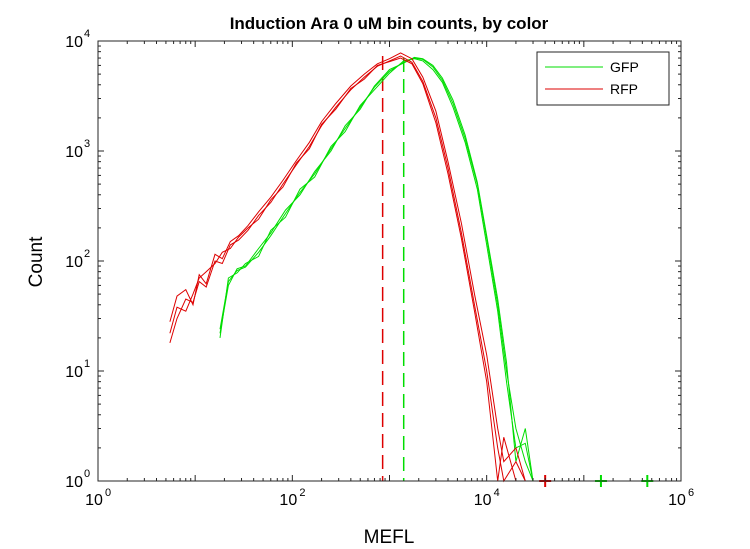  I want to click on y-tick-exponent-4: 4, so click(87, 34).